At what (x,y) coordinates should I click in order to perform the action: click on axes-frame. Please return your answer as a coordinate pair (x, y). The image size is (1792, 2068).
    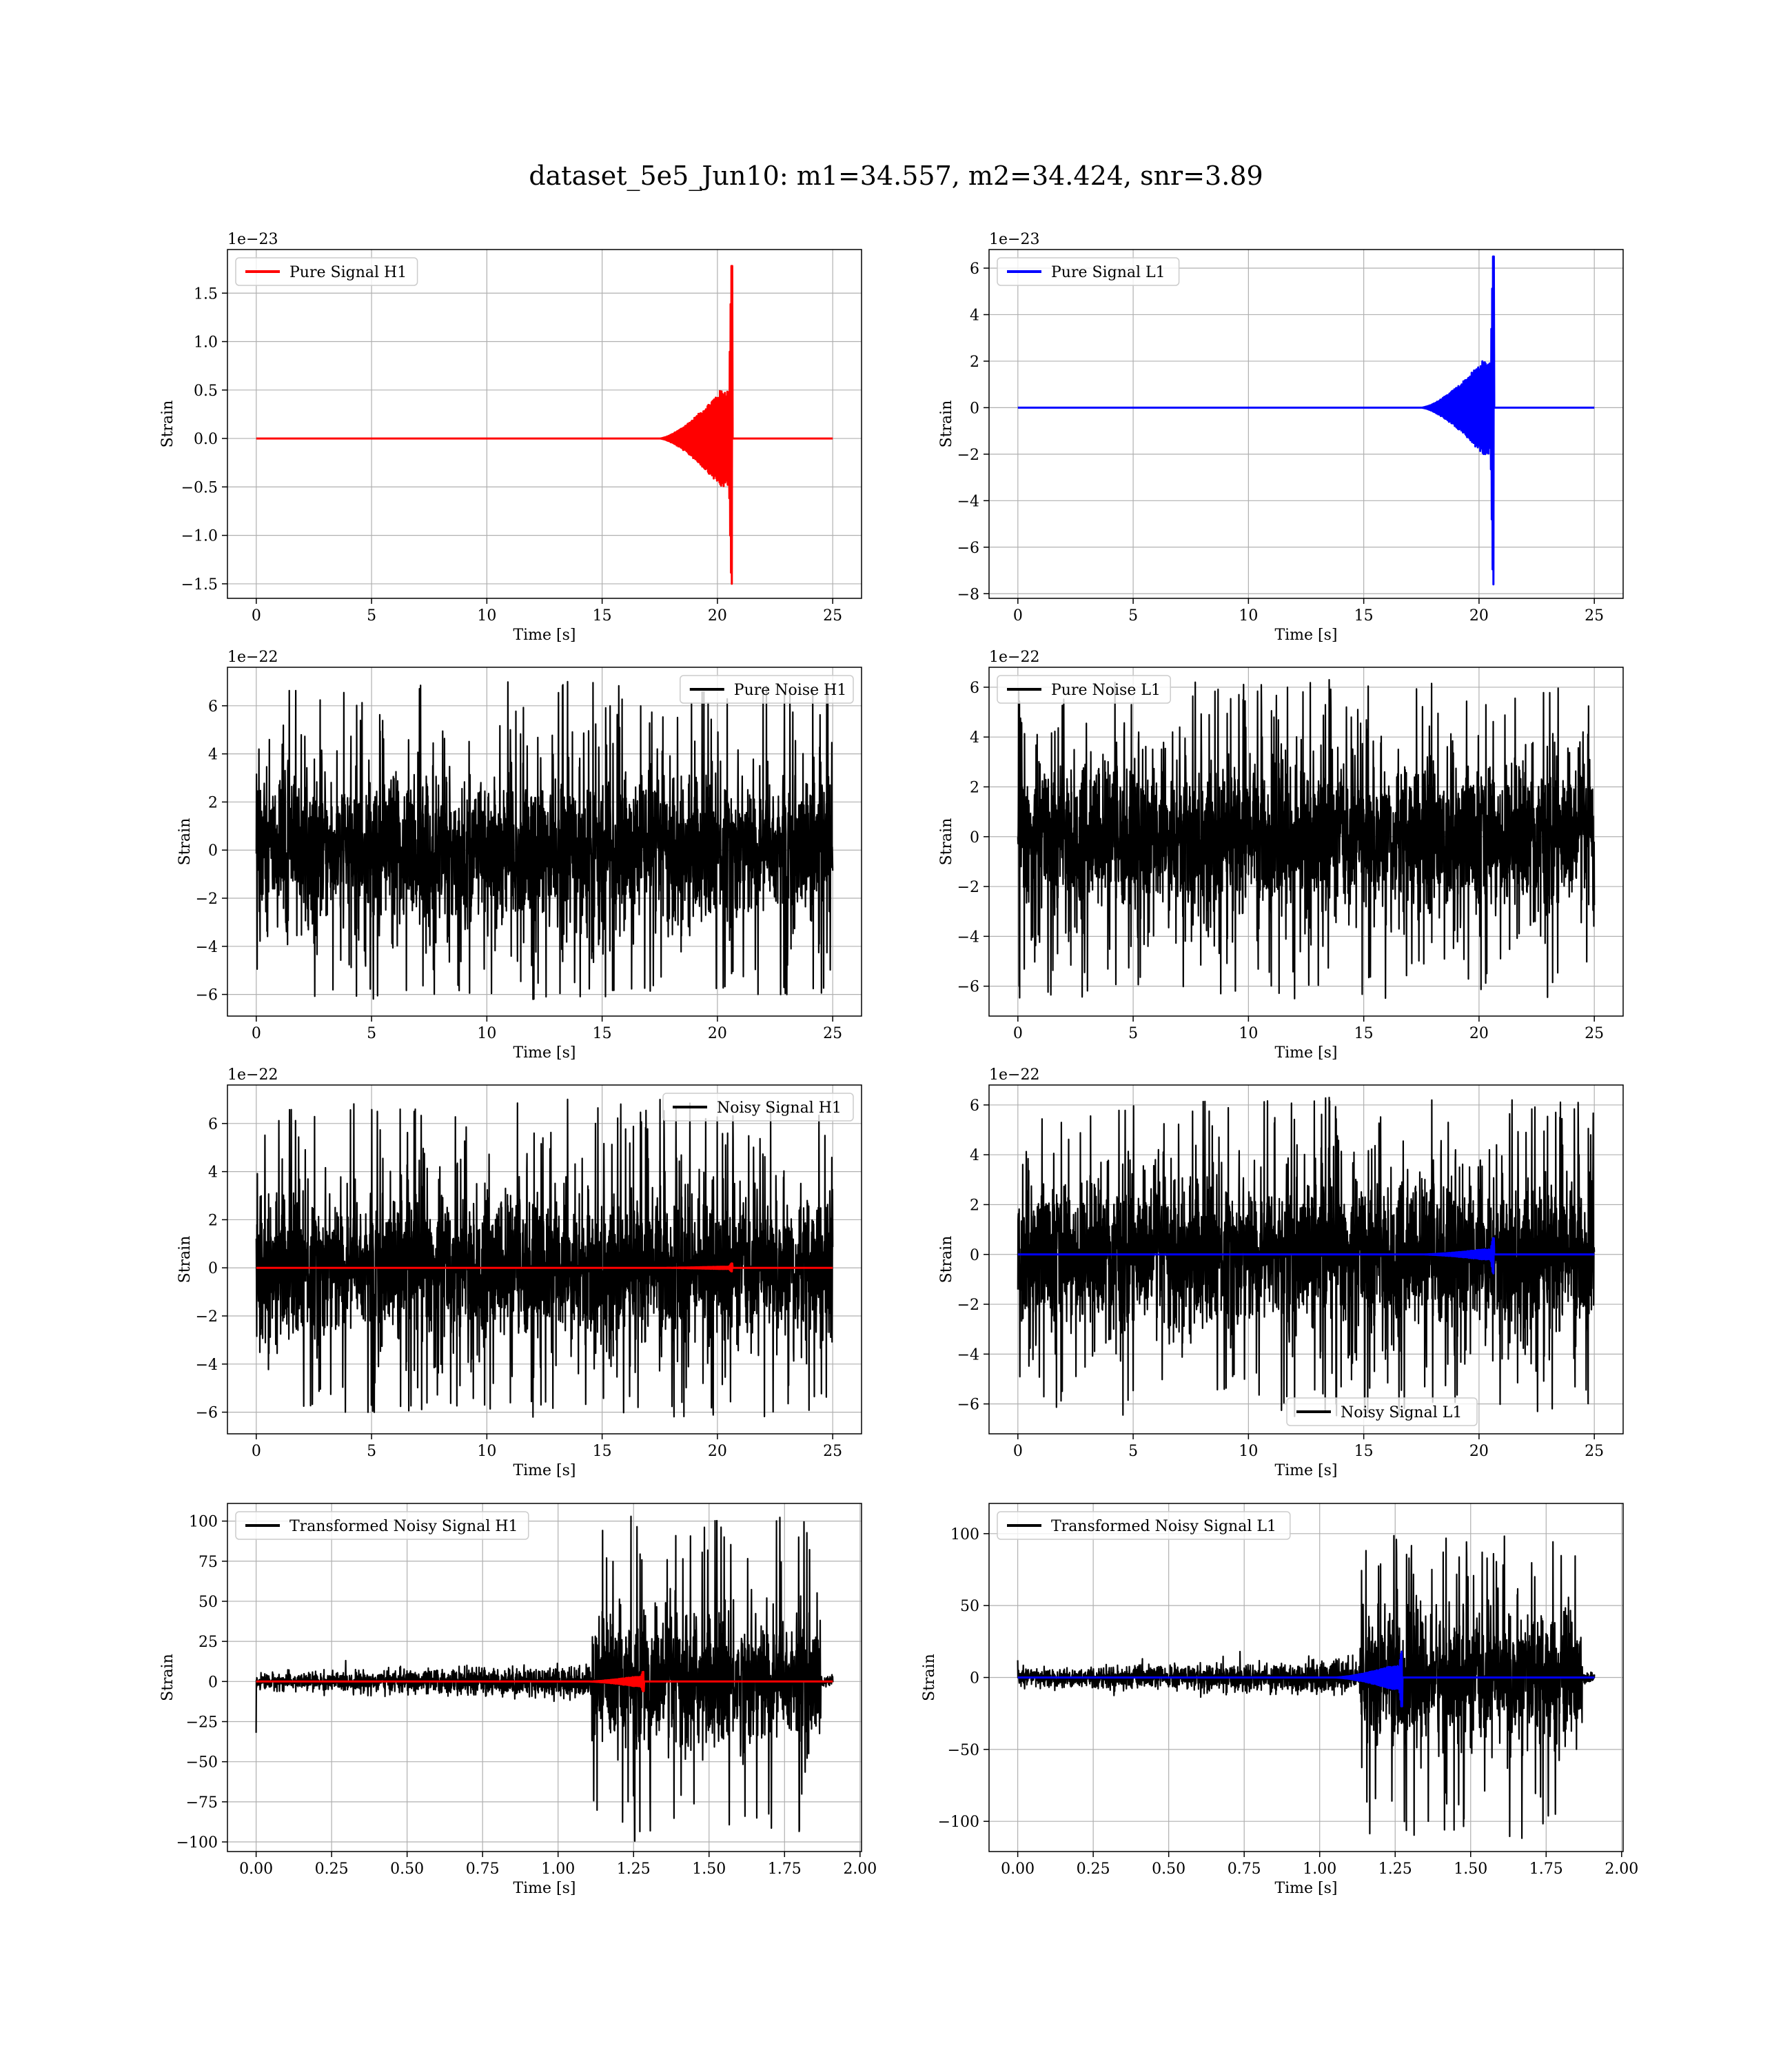
    Looking at the image, I should click on (1306, 424).